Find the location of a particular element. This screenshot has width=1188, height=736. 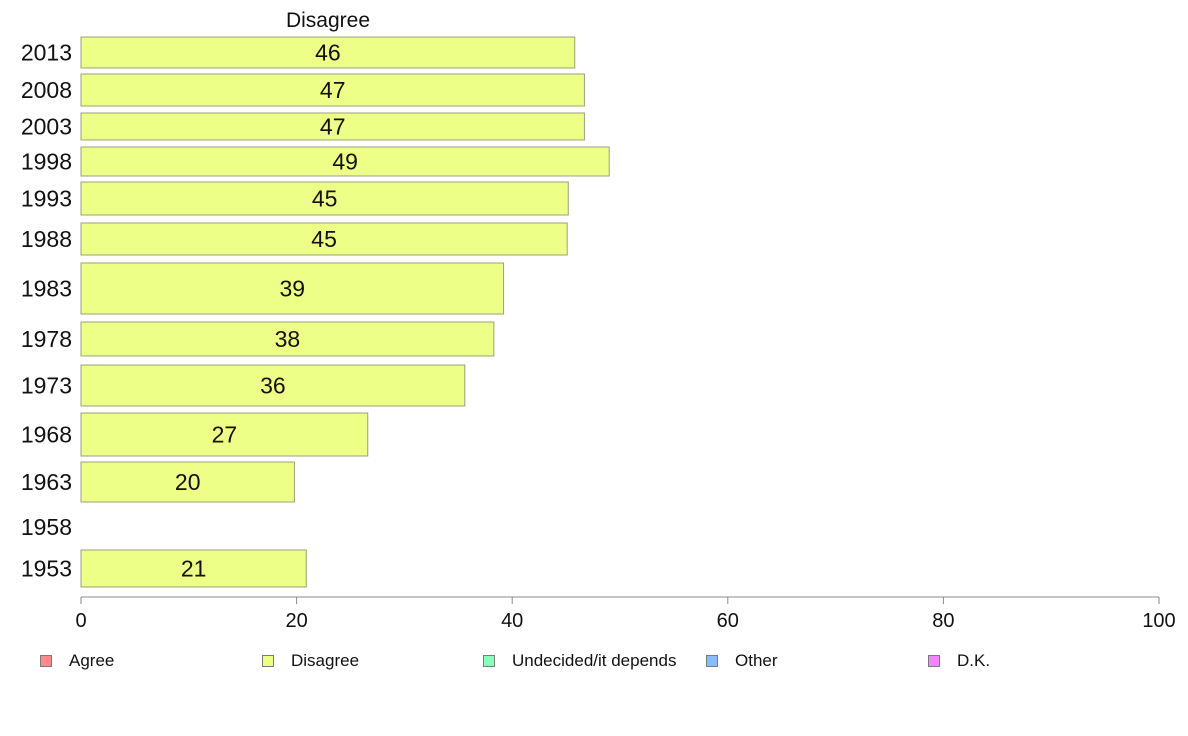

data-label: 46 is located at coordinates (328, 53).